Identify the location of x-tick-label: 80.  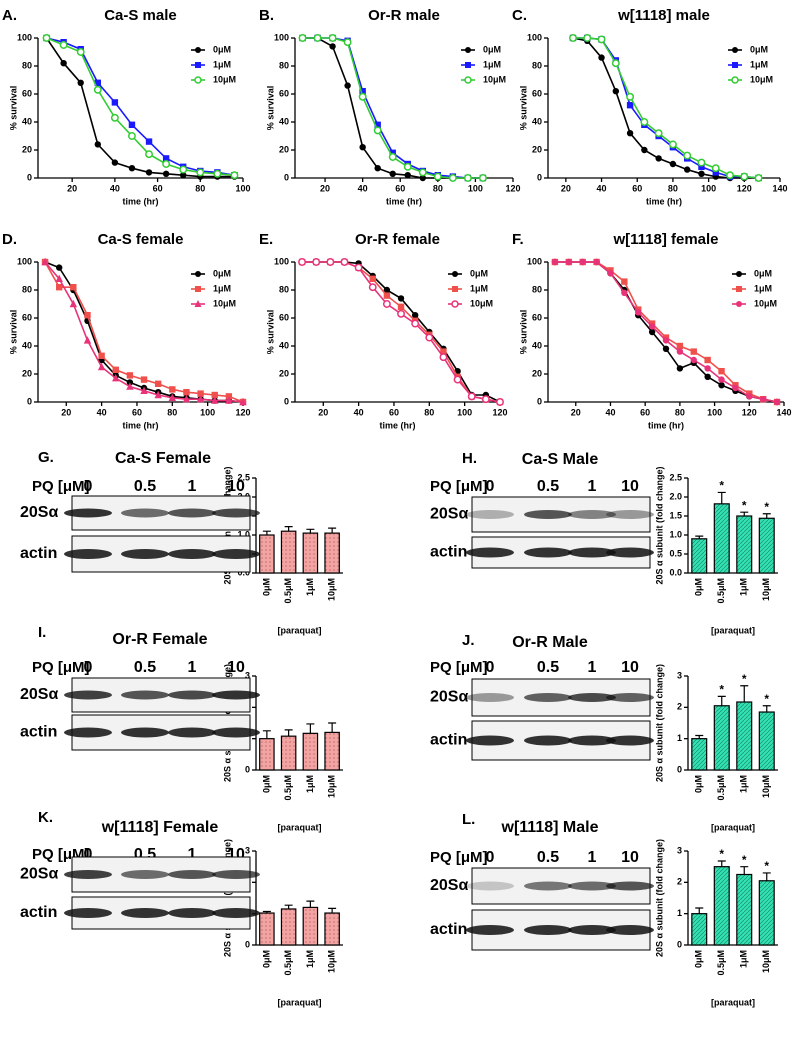
(438, 188).